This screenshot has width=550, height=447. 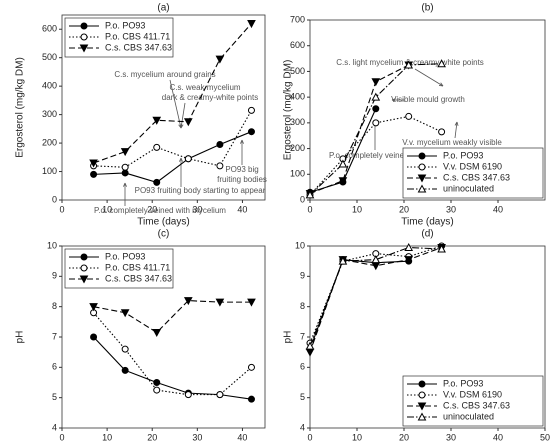 I want to click on y-axis-label: Ergosterol (mg/kg DM), so click(x=288, y=110).